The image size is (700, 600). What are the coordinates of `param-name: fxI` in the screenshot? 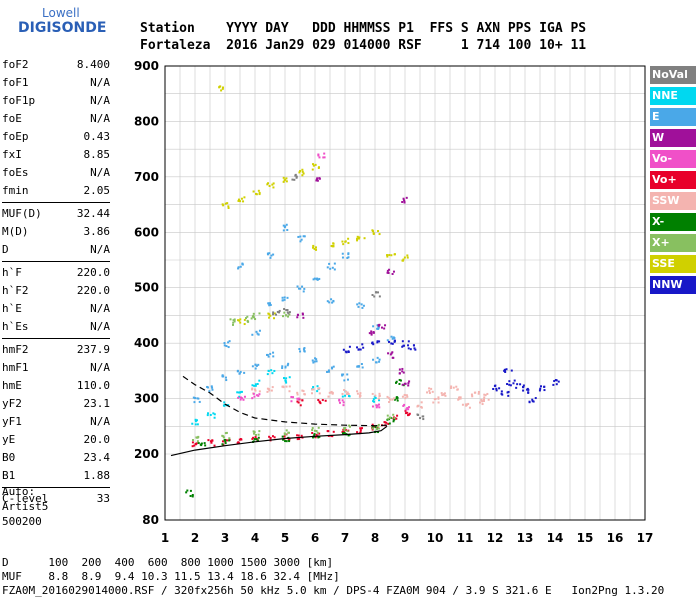 It's located at (12, 154).